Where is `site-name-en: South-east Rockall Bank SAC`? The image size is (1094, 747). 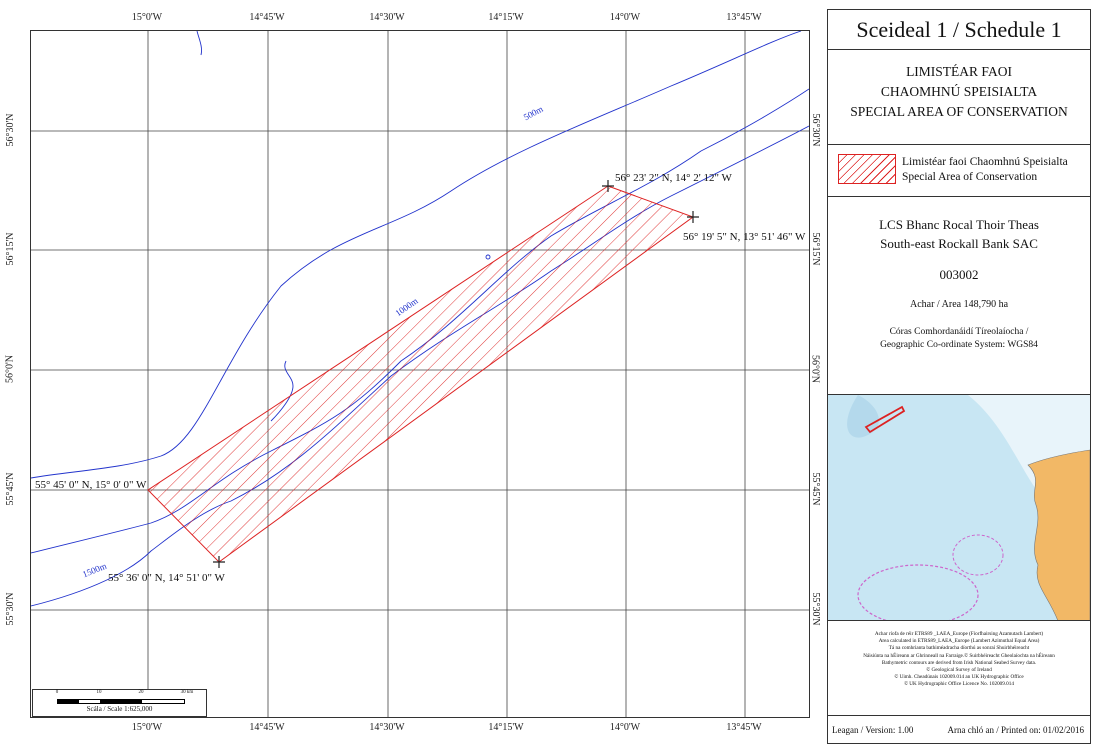 site-name-en: South-east Rockall Bank SAC is located at coordinates (959, 243).